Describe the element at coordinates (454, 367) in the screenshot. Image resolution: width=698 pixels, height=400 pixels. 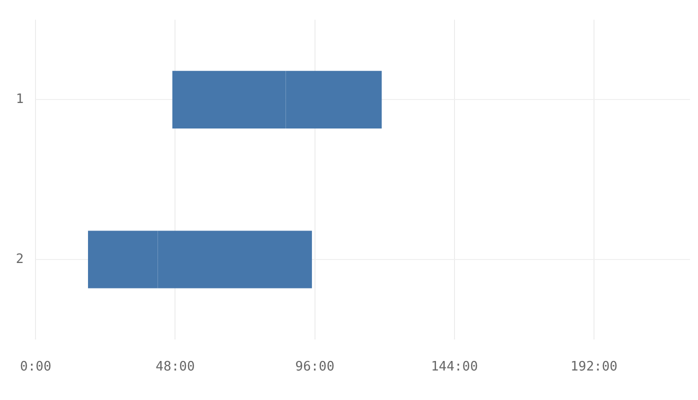
I see `x-tick-label: 144:00` at that location.